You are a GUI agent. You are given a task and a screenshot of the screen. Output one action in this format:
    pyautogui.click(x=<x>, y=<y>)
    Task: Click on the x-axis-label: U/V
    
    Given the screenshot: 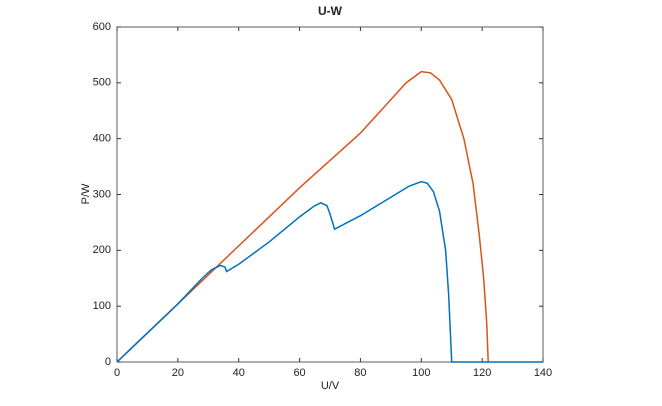 What is the action you would take?
    pyautogui.click(x=330, y=386)
    